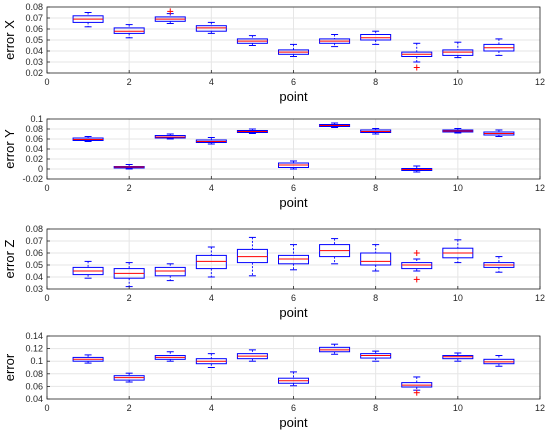  I want to click on y-axis-label: error Z, so click(9, 258).